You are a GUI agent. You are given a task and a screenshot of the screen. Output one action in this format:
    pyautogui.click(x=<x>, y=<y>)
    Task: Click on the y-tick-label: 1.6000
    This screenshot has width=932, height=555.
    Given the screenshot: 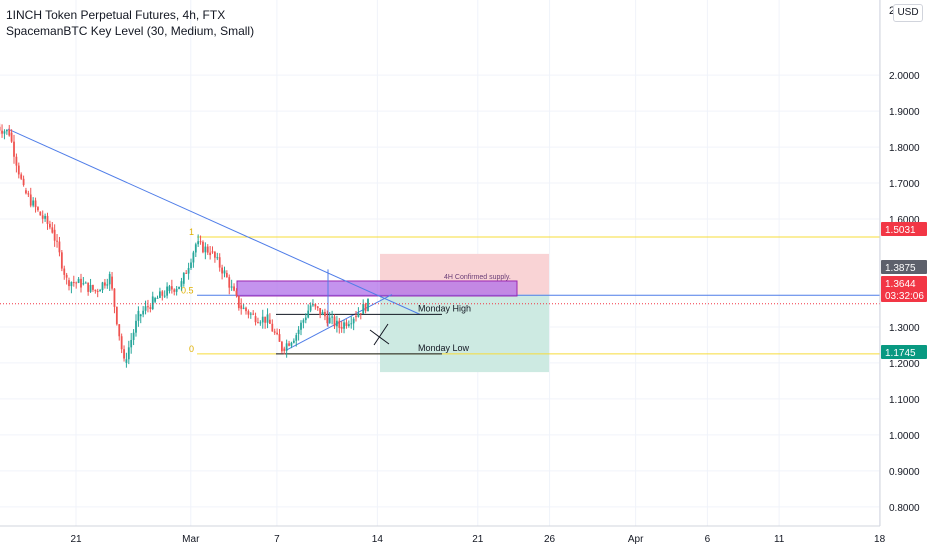 What is the action you would take?
    pyautogui.click(x=904, y=220)
    